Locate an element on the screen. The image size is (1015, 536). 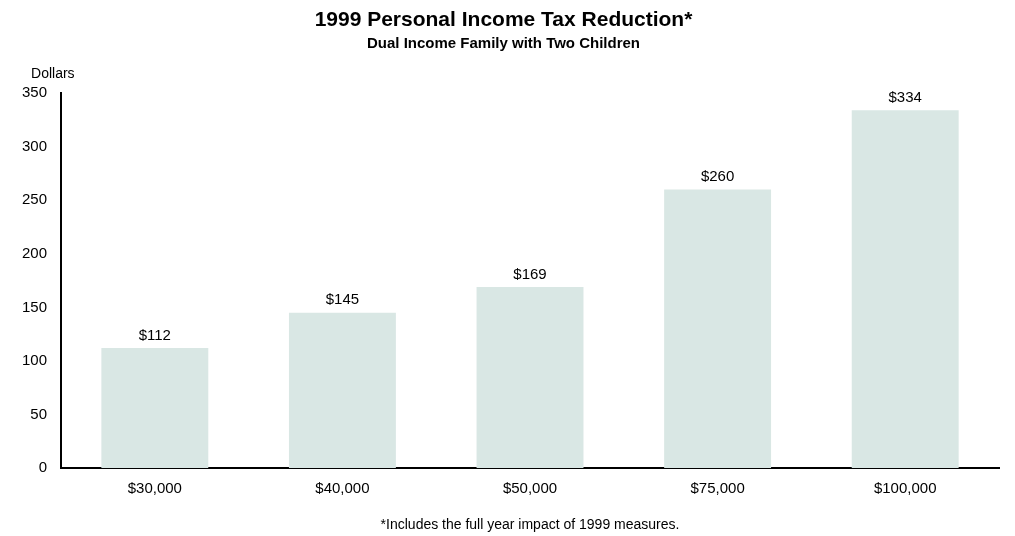
x-tick-label: $50,000 is located at coordinates (530, 488).